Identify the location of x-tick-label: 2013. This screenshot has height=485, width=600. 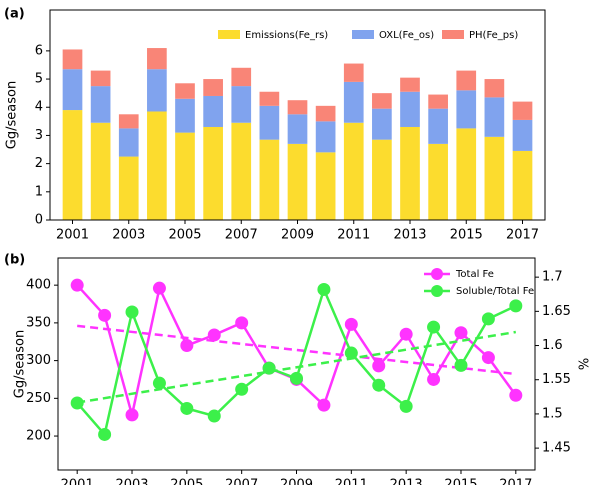
(409, 235).